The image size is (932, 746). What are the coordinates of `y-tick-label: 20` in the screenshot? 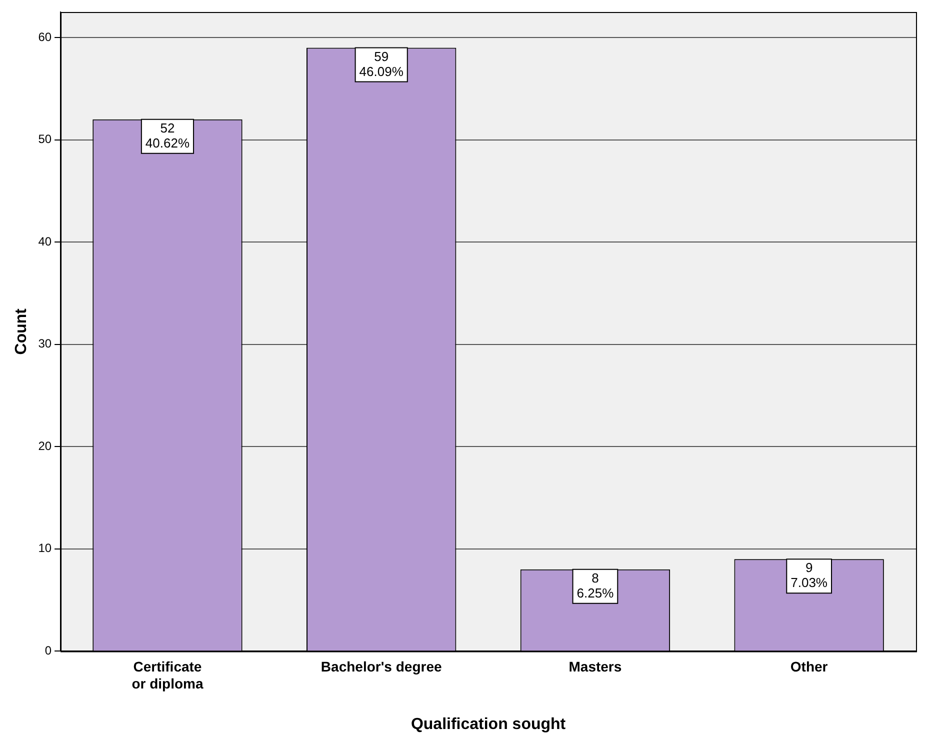 It's located at (45, 445).